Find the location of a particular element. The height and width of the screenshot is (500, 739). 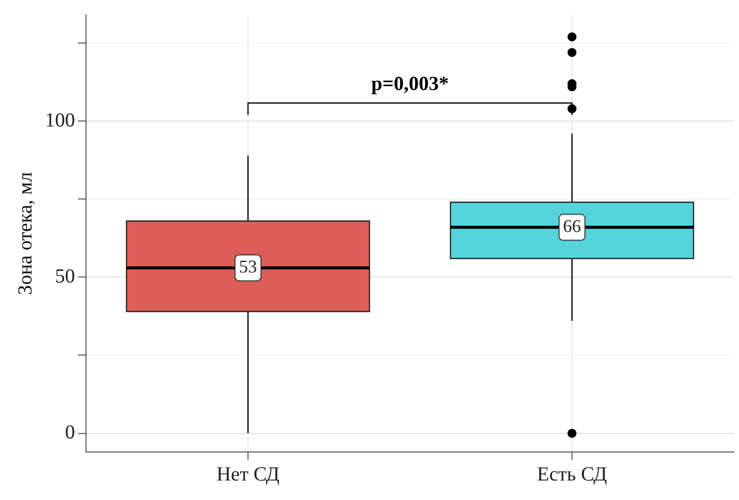

y-axis-title: Зона отека, мл is located at coordinates (25, 233).